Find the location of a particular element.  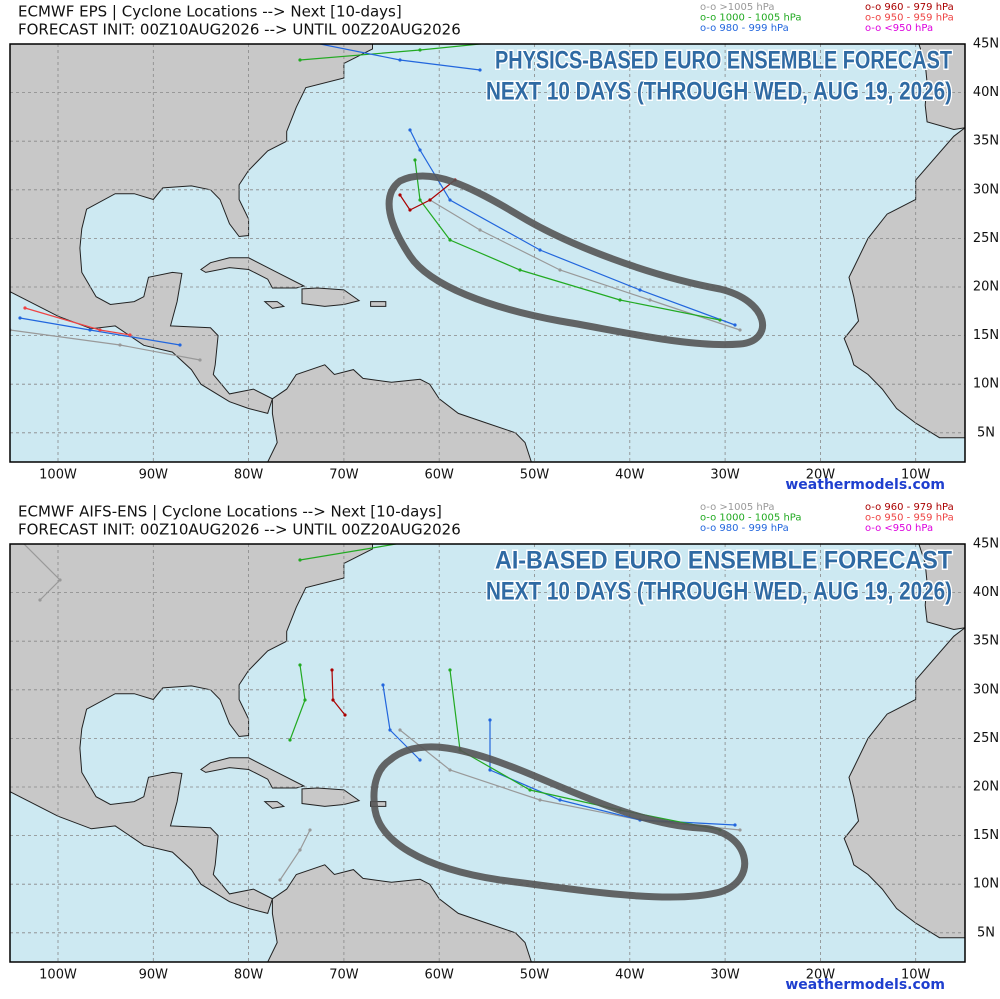

legend-entry: o-o <950 hPa is located at coordinates (899, 528).